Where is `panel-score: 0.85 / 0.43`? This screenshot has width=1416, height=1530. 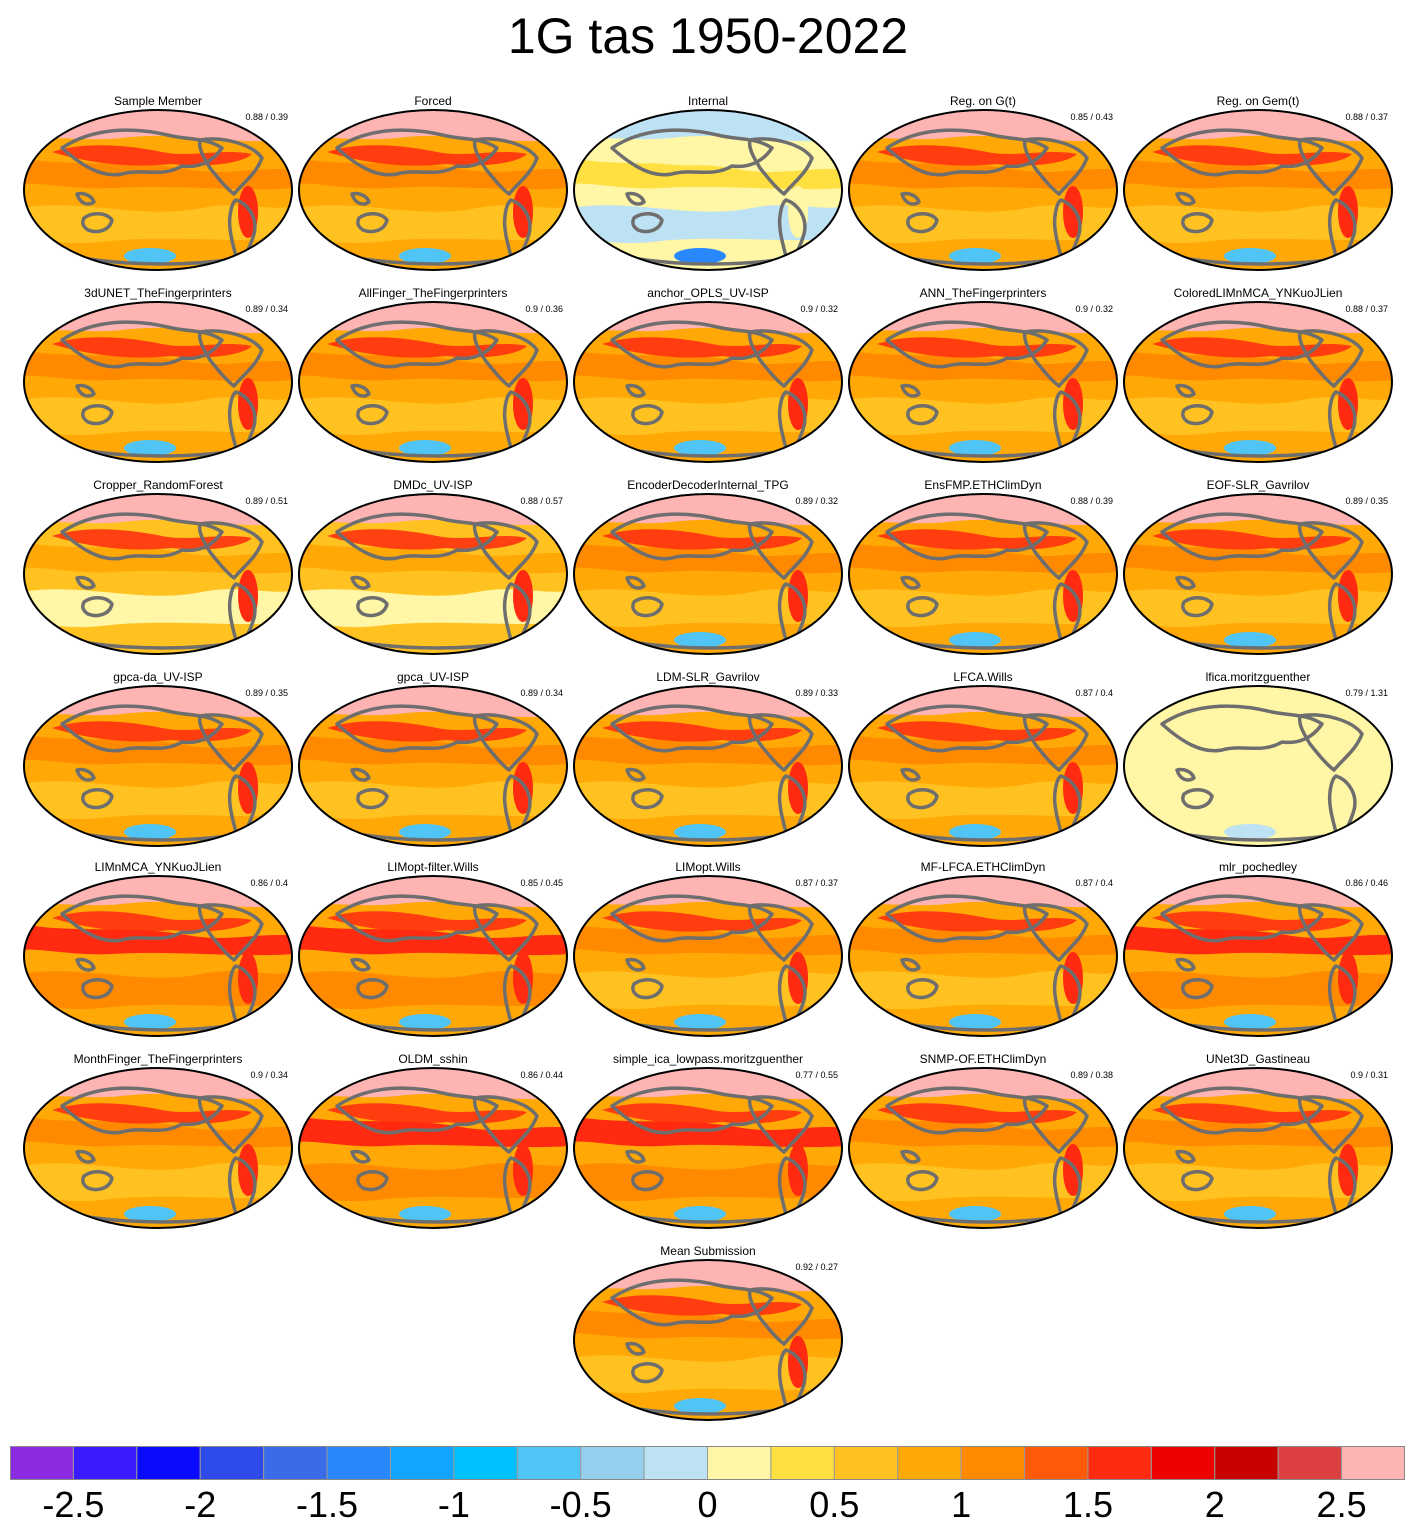
panel-score: 0.85 / 0.43 is located at coordinates (1091, 117).